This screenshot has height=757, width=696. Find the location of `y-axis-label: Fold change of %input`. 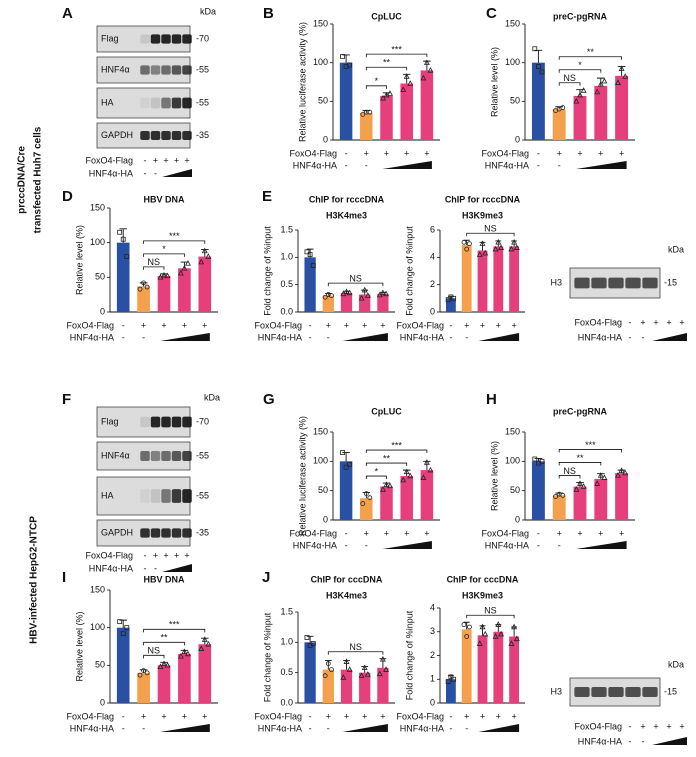

y-axis-label: Fold change of %input is located at coordinates (409, 655).